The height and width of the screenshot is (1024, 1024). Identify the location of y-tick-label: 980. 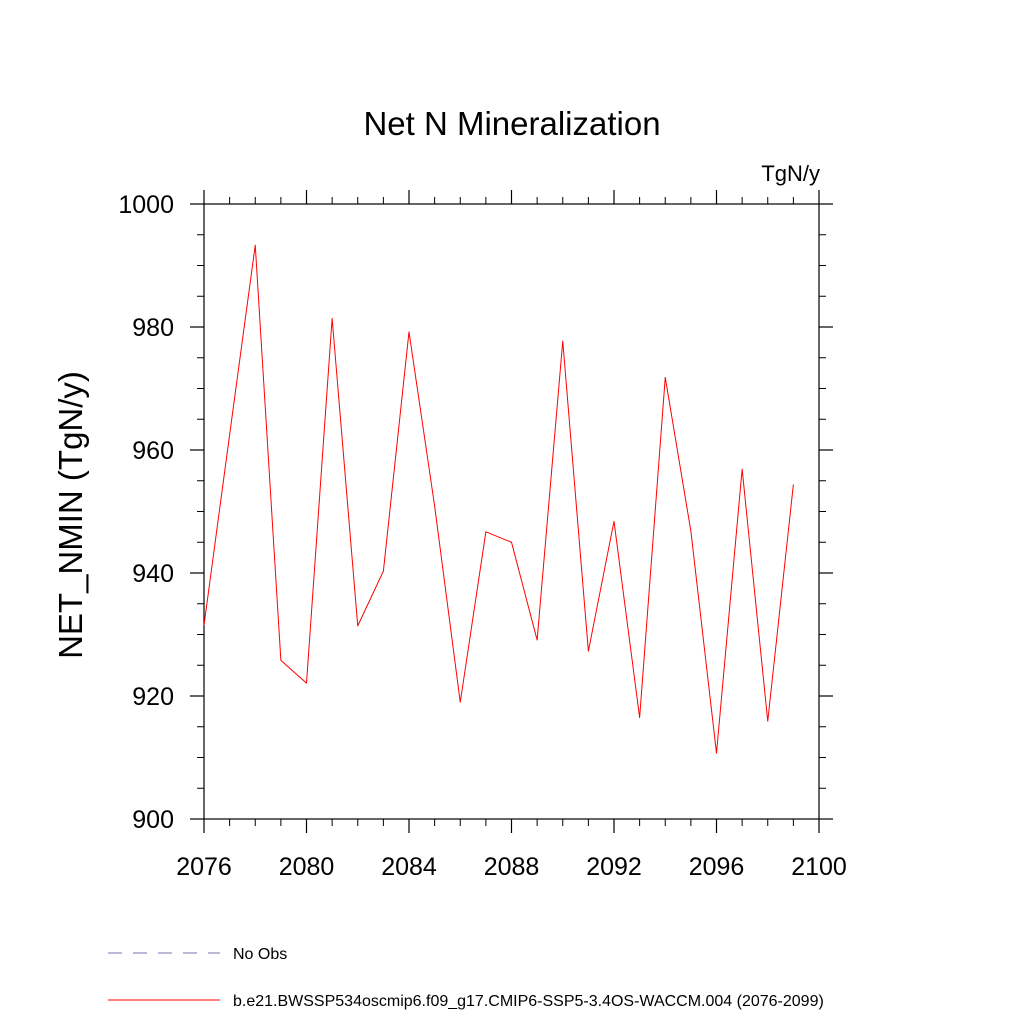
(153, 328).